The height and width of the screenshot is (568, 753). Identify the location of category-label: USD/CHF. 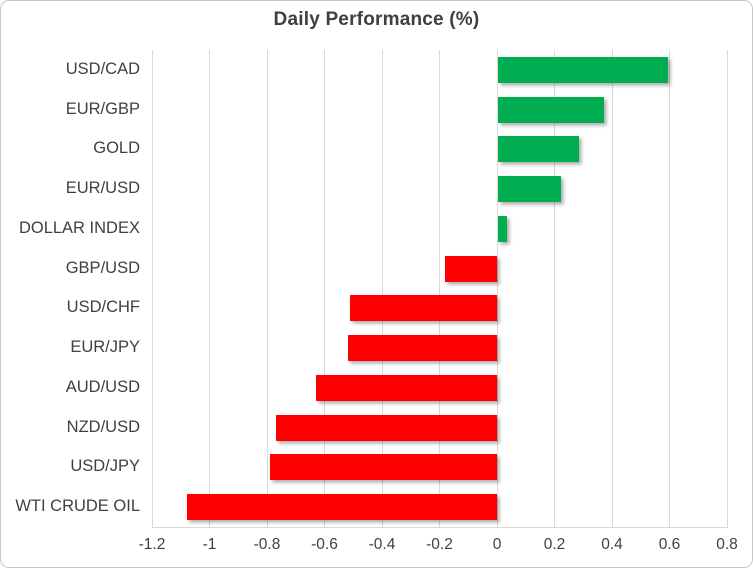
(103, 307).